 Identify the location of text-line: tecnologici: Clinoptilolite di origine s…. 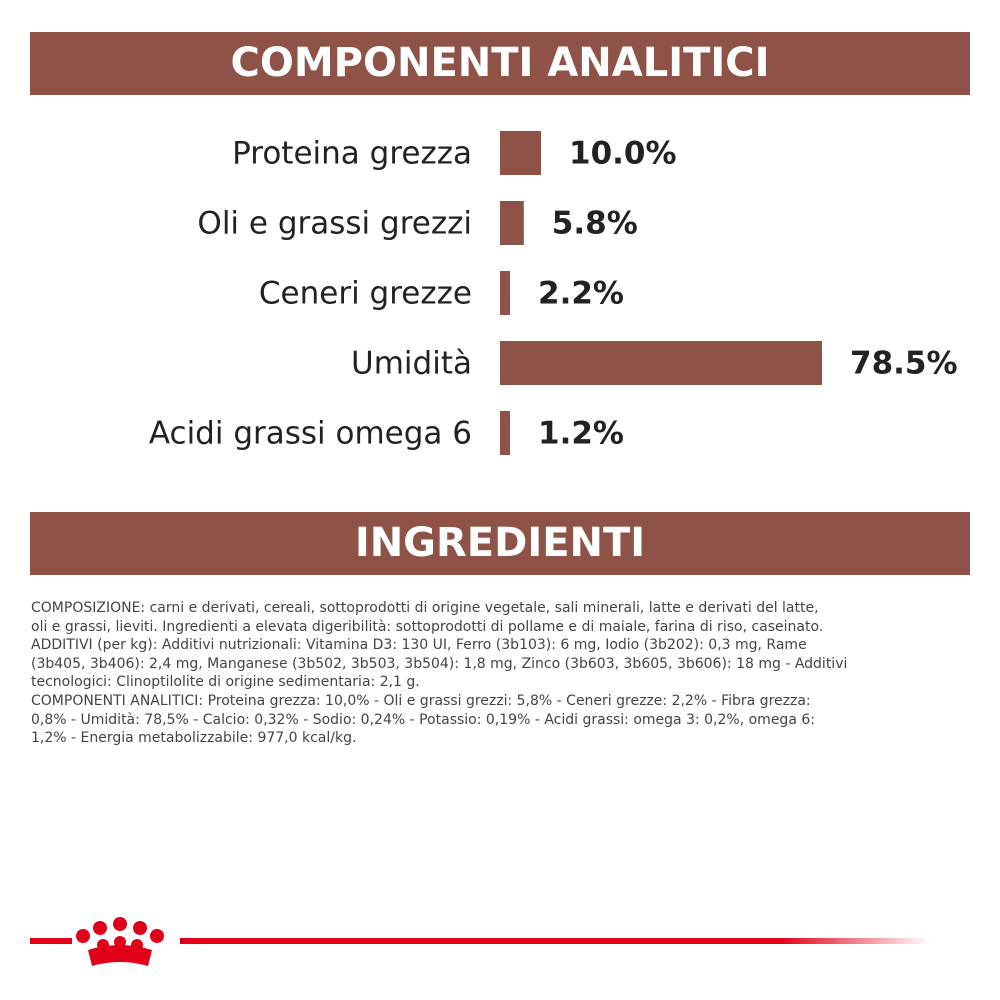
(225, 682).